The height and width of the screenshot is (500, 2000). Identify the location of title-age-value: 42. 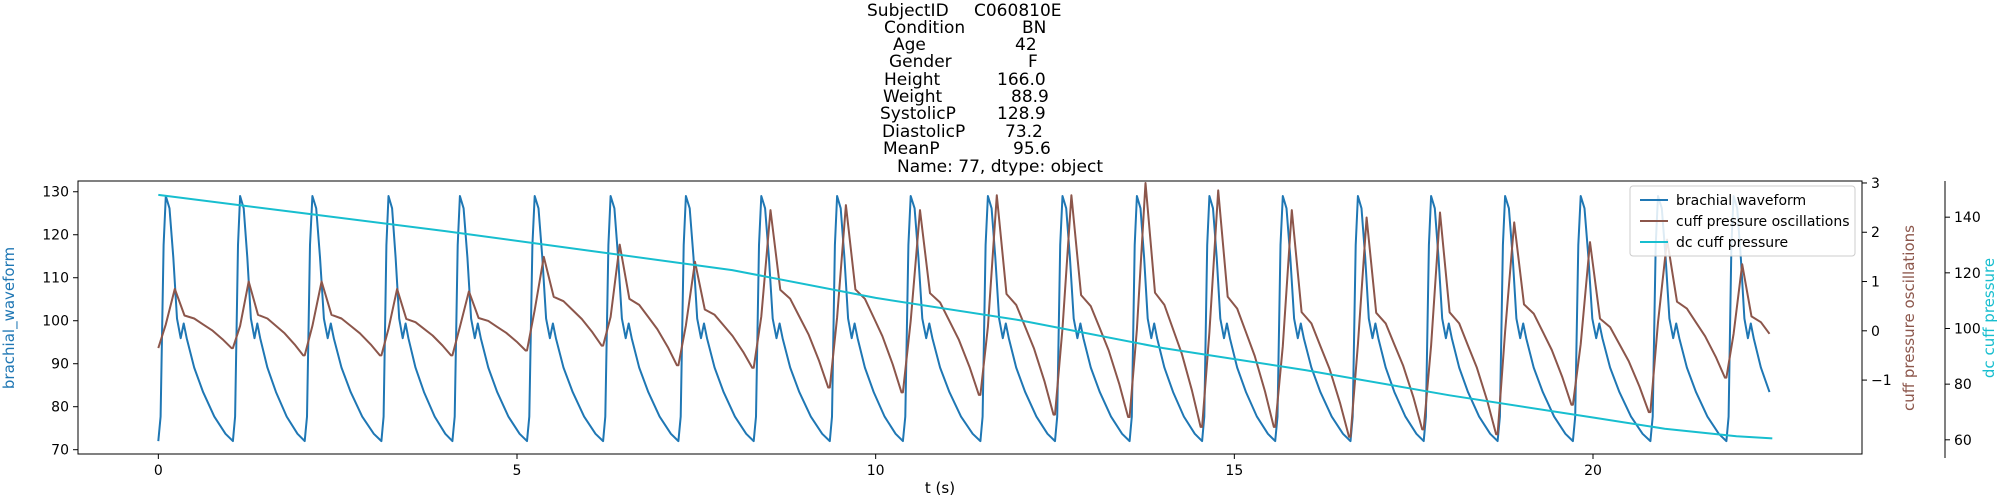
(1026, 45).